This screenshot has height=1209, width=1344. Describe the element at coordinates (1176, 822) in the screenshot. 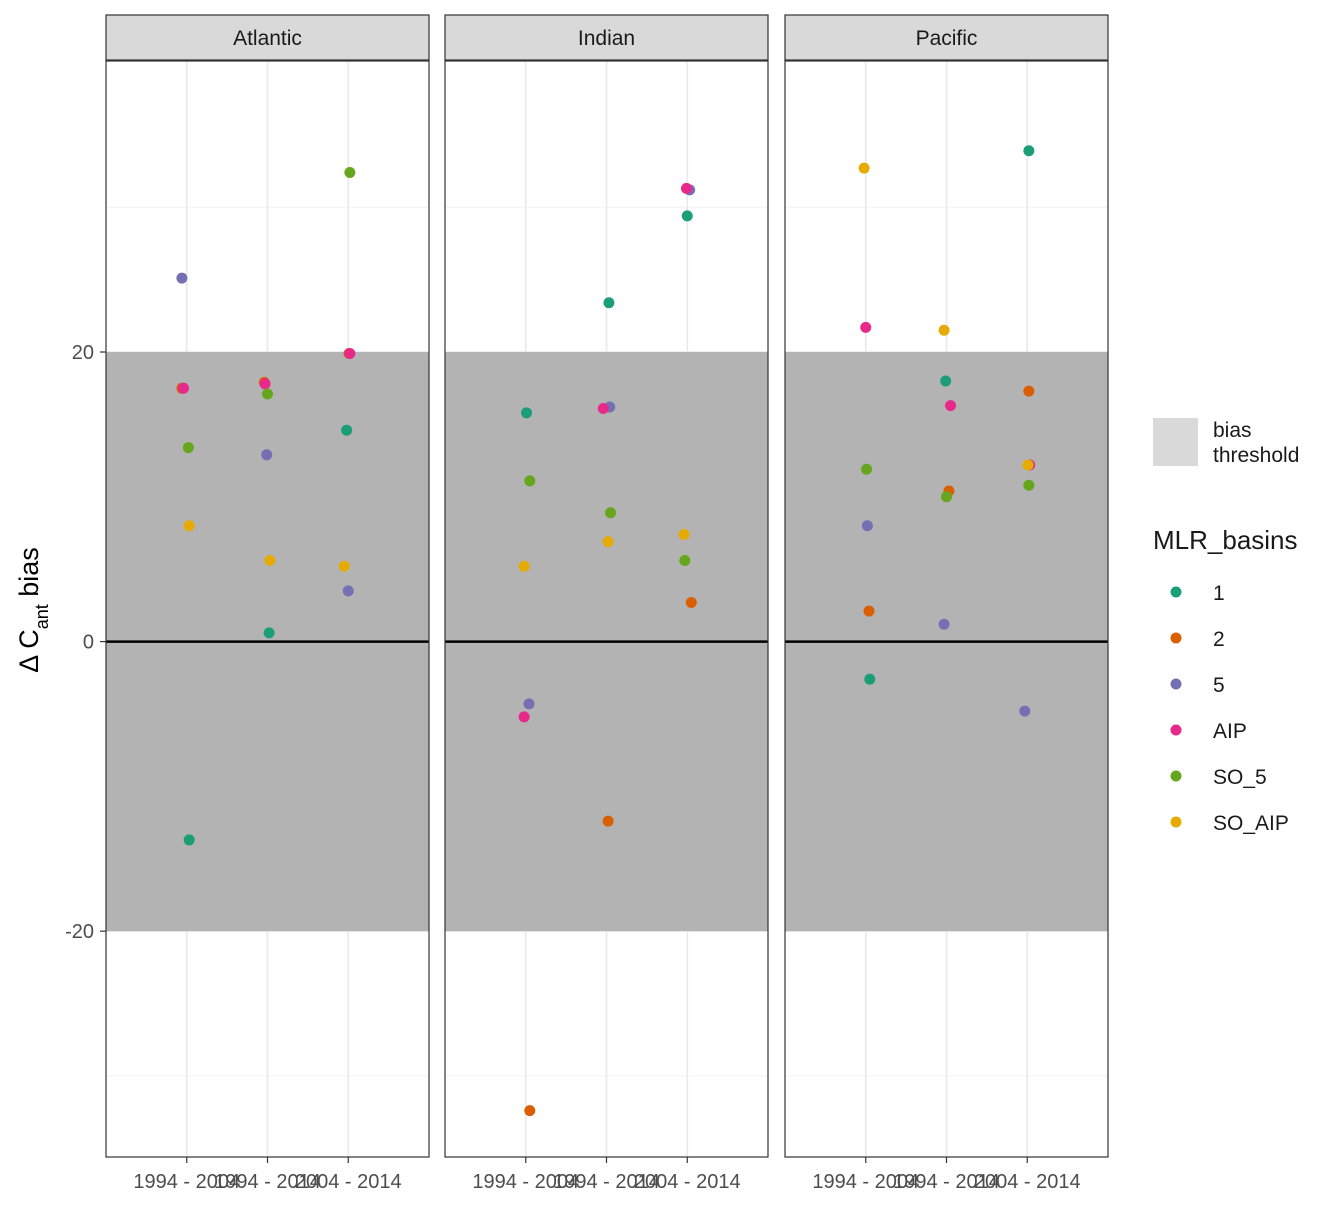

I see `legend-key-so_aip` at that location.